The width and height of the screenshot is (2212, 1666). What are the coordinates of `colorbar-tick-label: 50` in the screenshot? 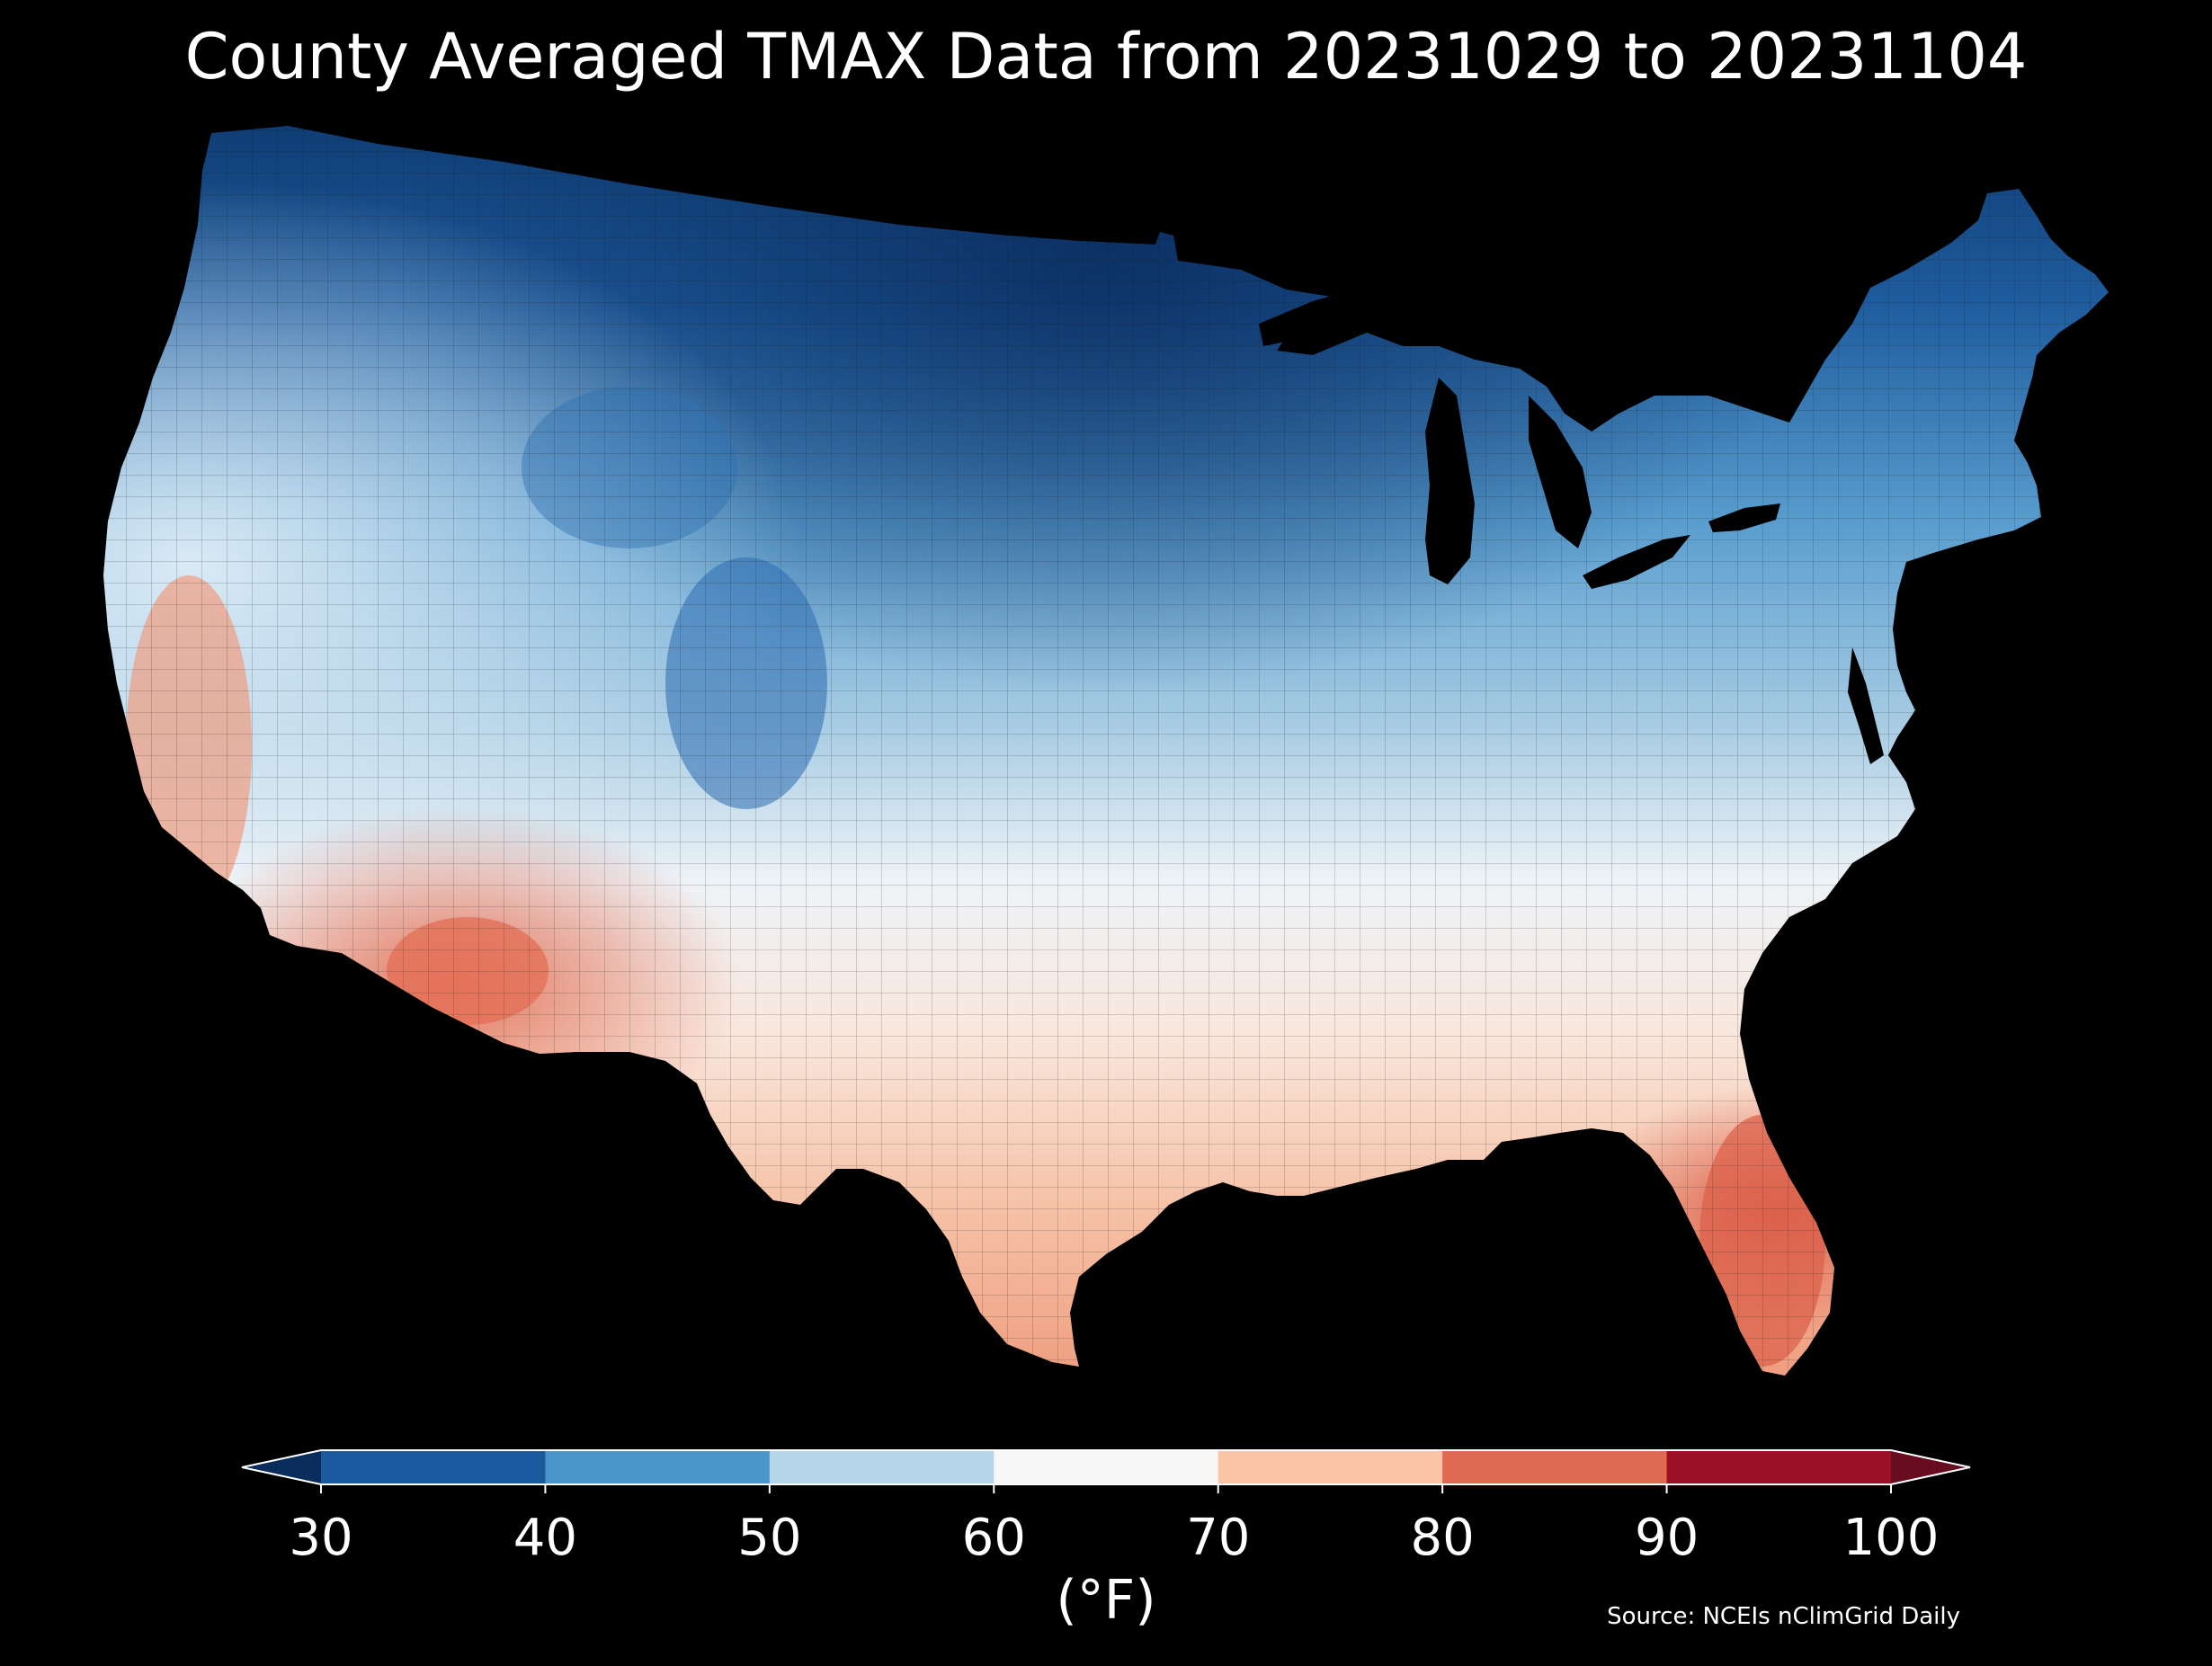 It's located at (769, 1538).